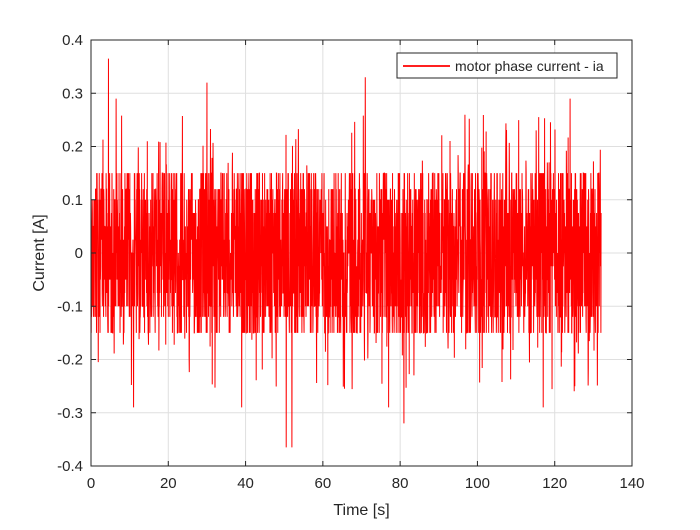 The height and width of the screenshot is (530, 700). Describe the element at coordinates (72, 200) in the screenshot. I see `y-tick-label: 0.1` at that location.